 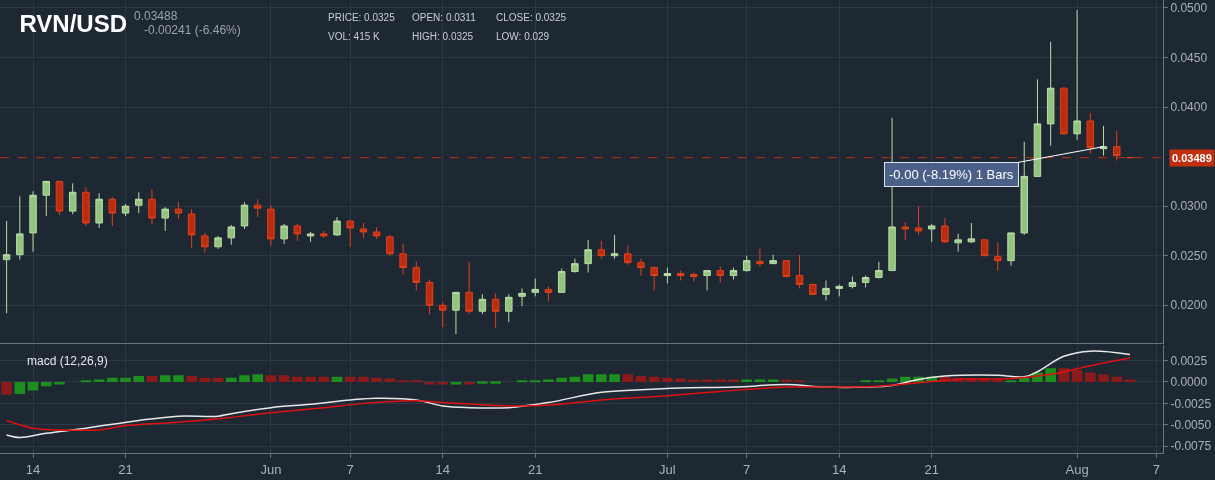 What do you see at coordinates (1189, 107) in the screenshot?
I see `y-tick-label: 0.0400` at bounding box center [1189, 107].